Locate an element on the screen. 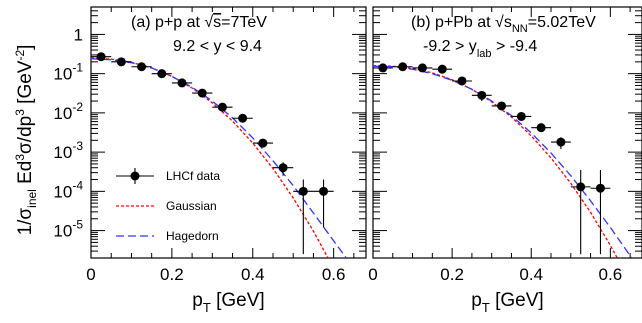 The image size is (642, 323). y-tick-label: 10⁻⁴ is located at coordinates (68, 189).